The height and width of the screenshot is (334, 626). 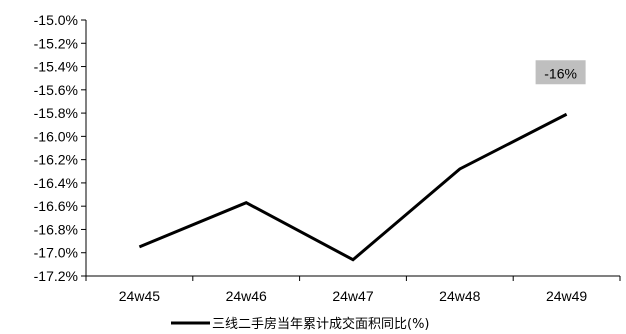 What do you see at coordinates (56, 253) in the screenshot?
I see `y-tick-label: -17.0%` at bounding box center [56, 253].